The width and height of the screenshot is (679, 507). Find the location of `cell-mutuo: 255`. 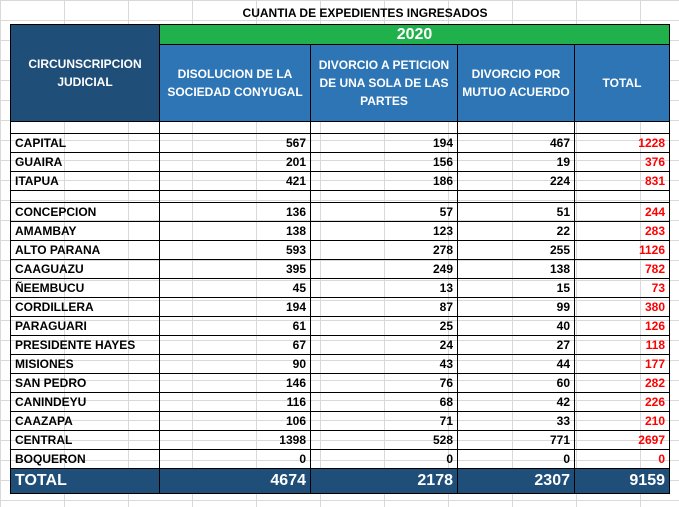

cell-mutuo: 255 is located at coordinates (516, 250).